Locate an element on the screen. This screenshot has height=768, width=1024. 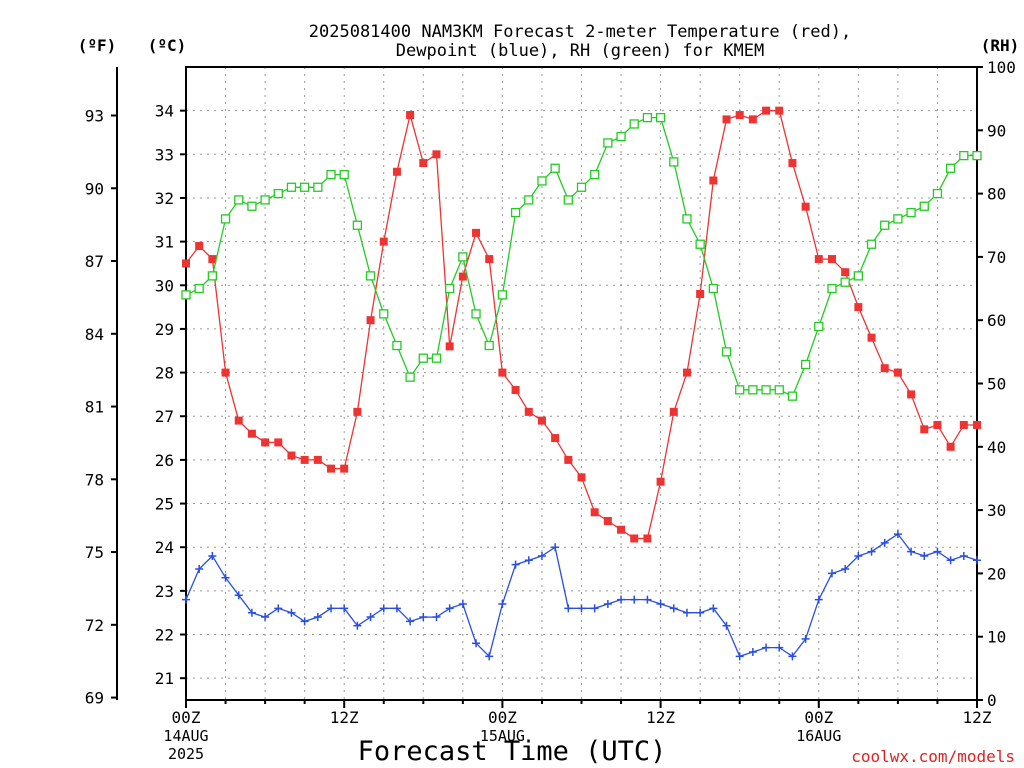
rh-tick-label: 90 is located at coordinates (996, 130).